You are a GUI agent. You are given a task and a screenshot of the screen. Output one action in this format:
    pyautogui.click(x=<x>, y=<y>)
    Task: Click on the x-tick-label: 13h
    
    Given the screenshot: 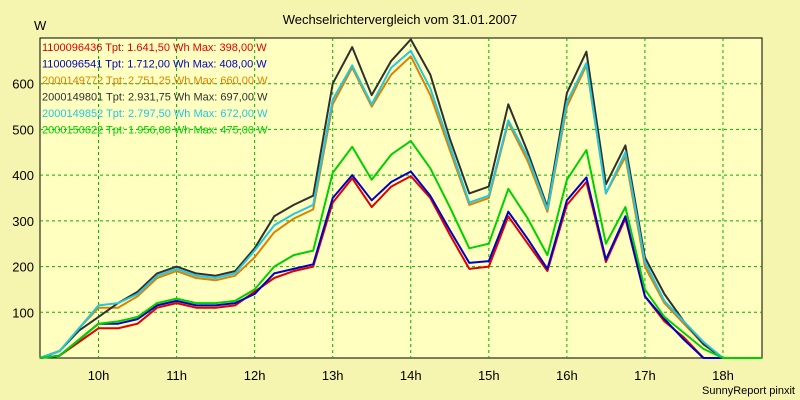 What is the action you would take?
    pyautogui.click(x=333, y=375)
    